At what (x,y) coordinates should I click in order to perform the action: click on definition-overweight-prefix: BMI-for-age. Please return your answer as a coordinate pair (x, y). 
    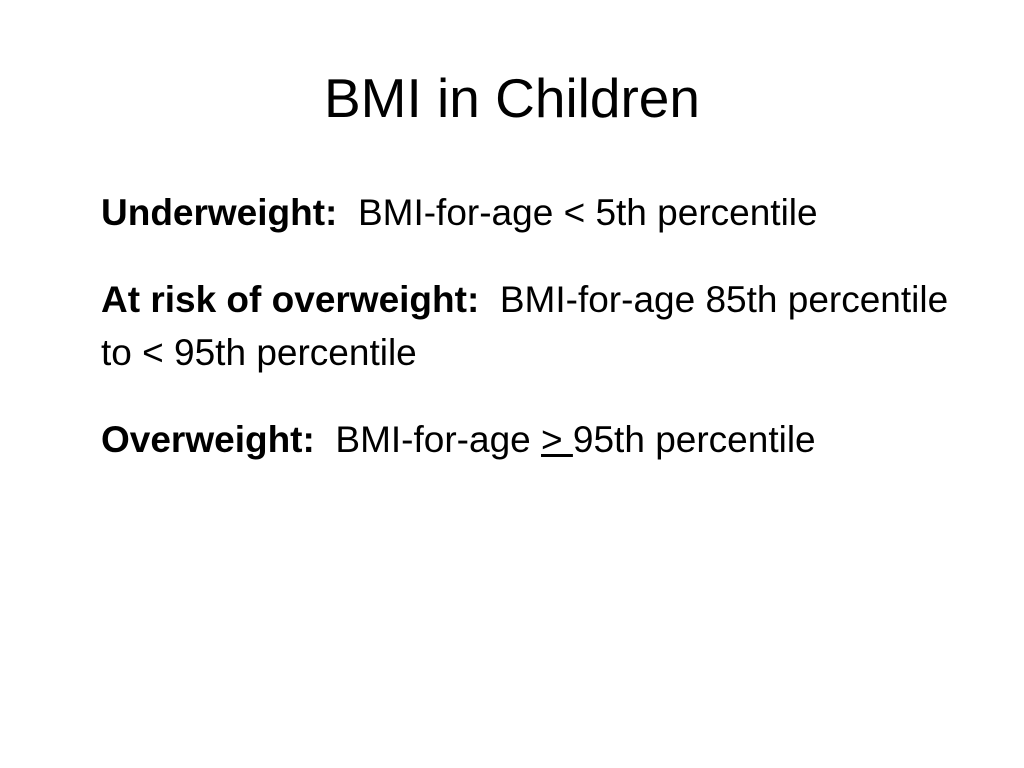
    Looking at the image, I should click on (433, 439).